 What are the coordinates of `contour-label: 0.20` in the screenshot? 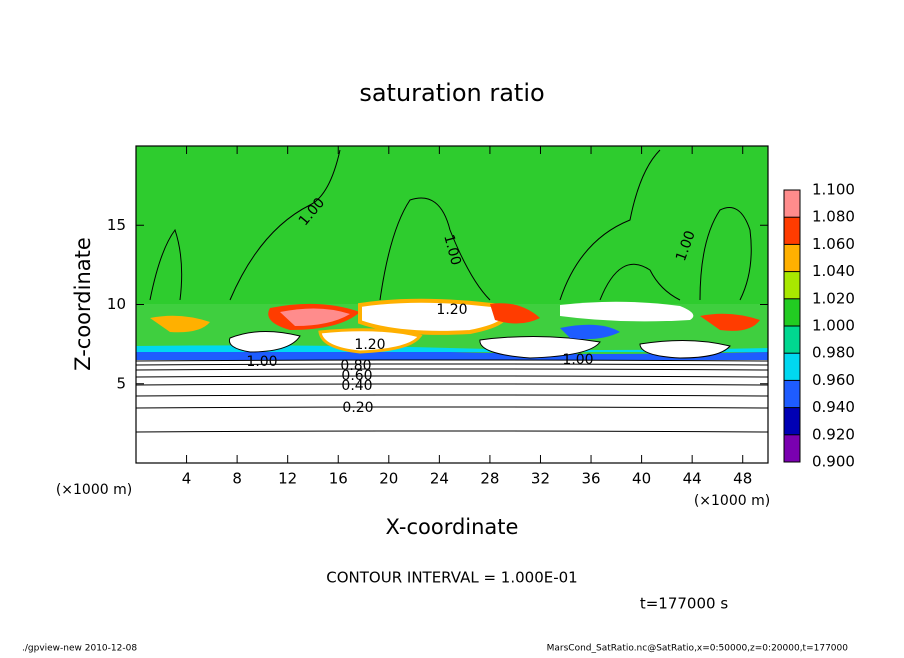 It's located at (357, 408).